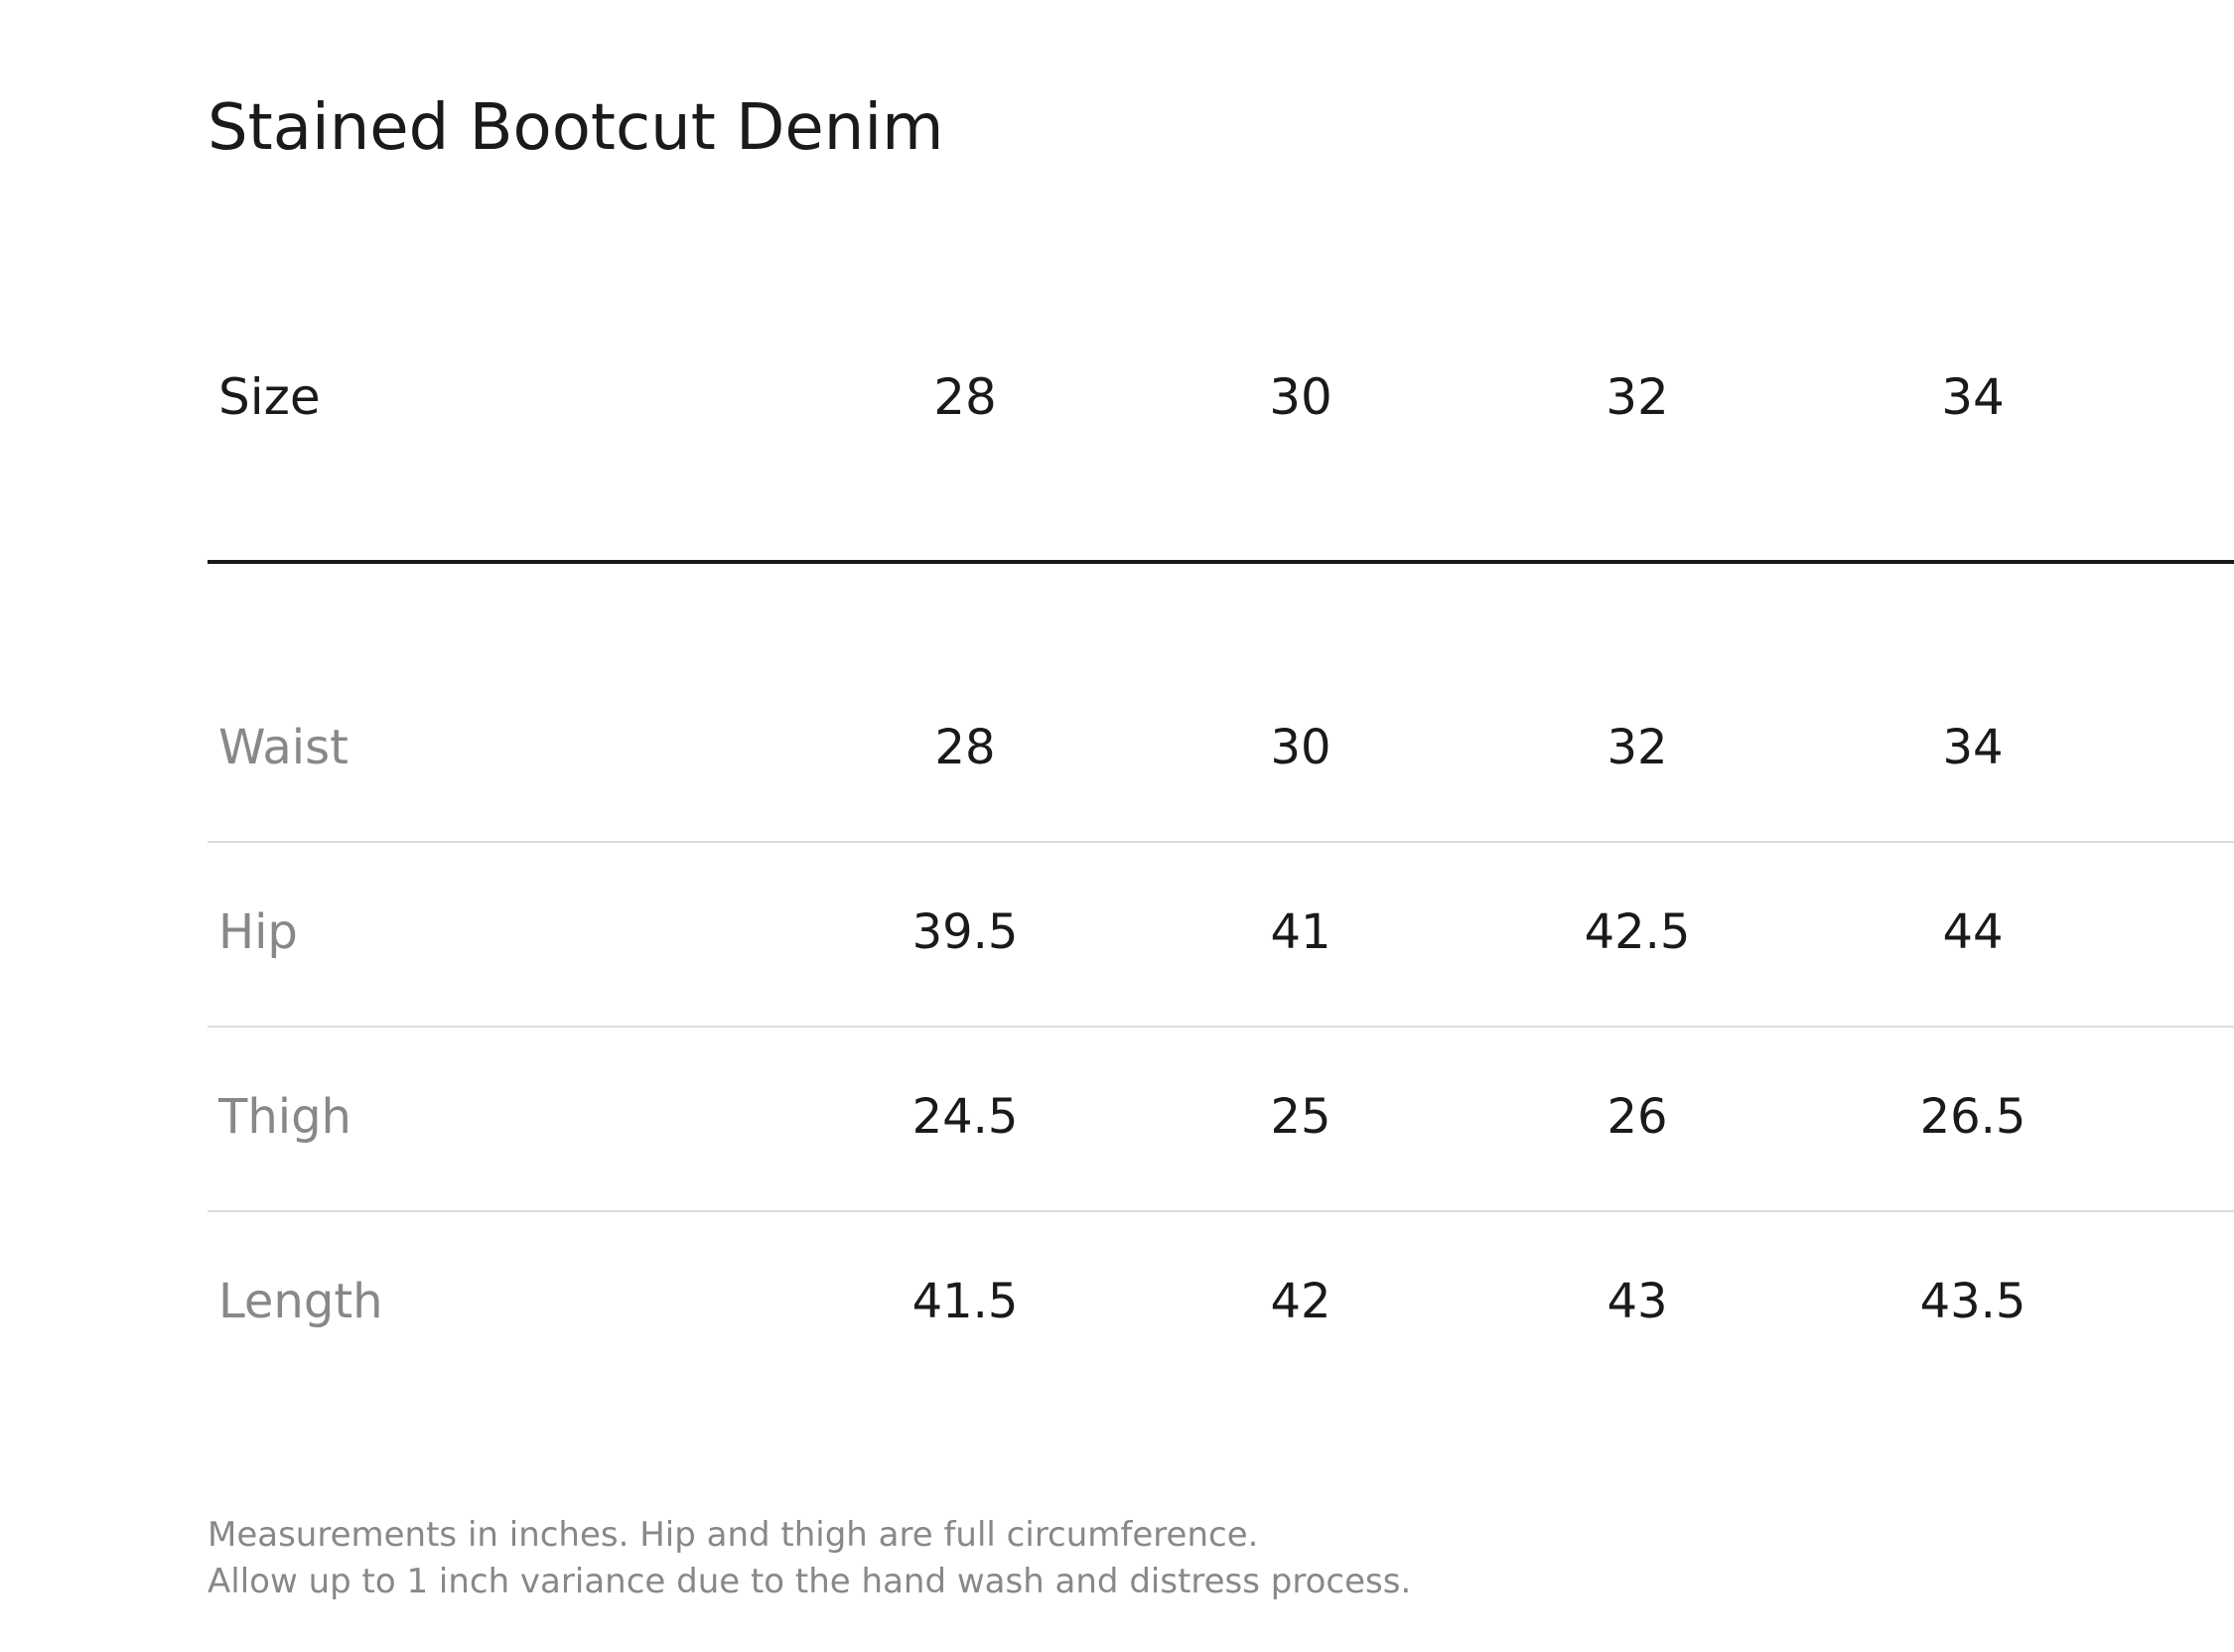 This screenshot has width=2234, height=1652. What do you see at coordinates (1637, 748) in the screenshot?
I see `table-cell: 32` at bounding box center [1637, 748].